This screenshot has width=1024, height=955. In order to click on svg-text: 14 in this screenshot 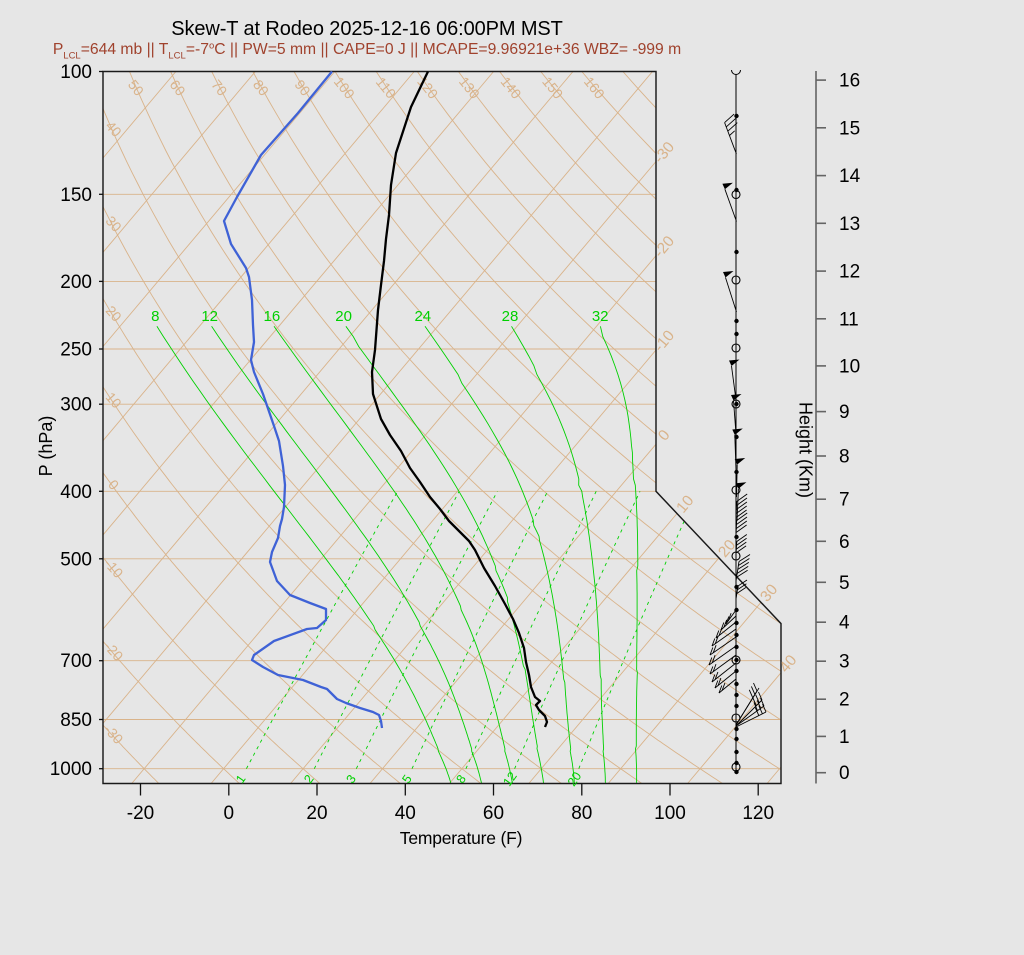, I will do `click(850, 176)`.